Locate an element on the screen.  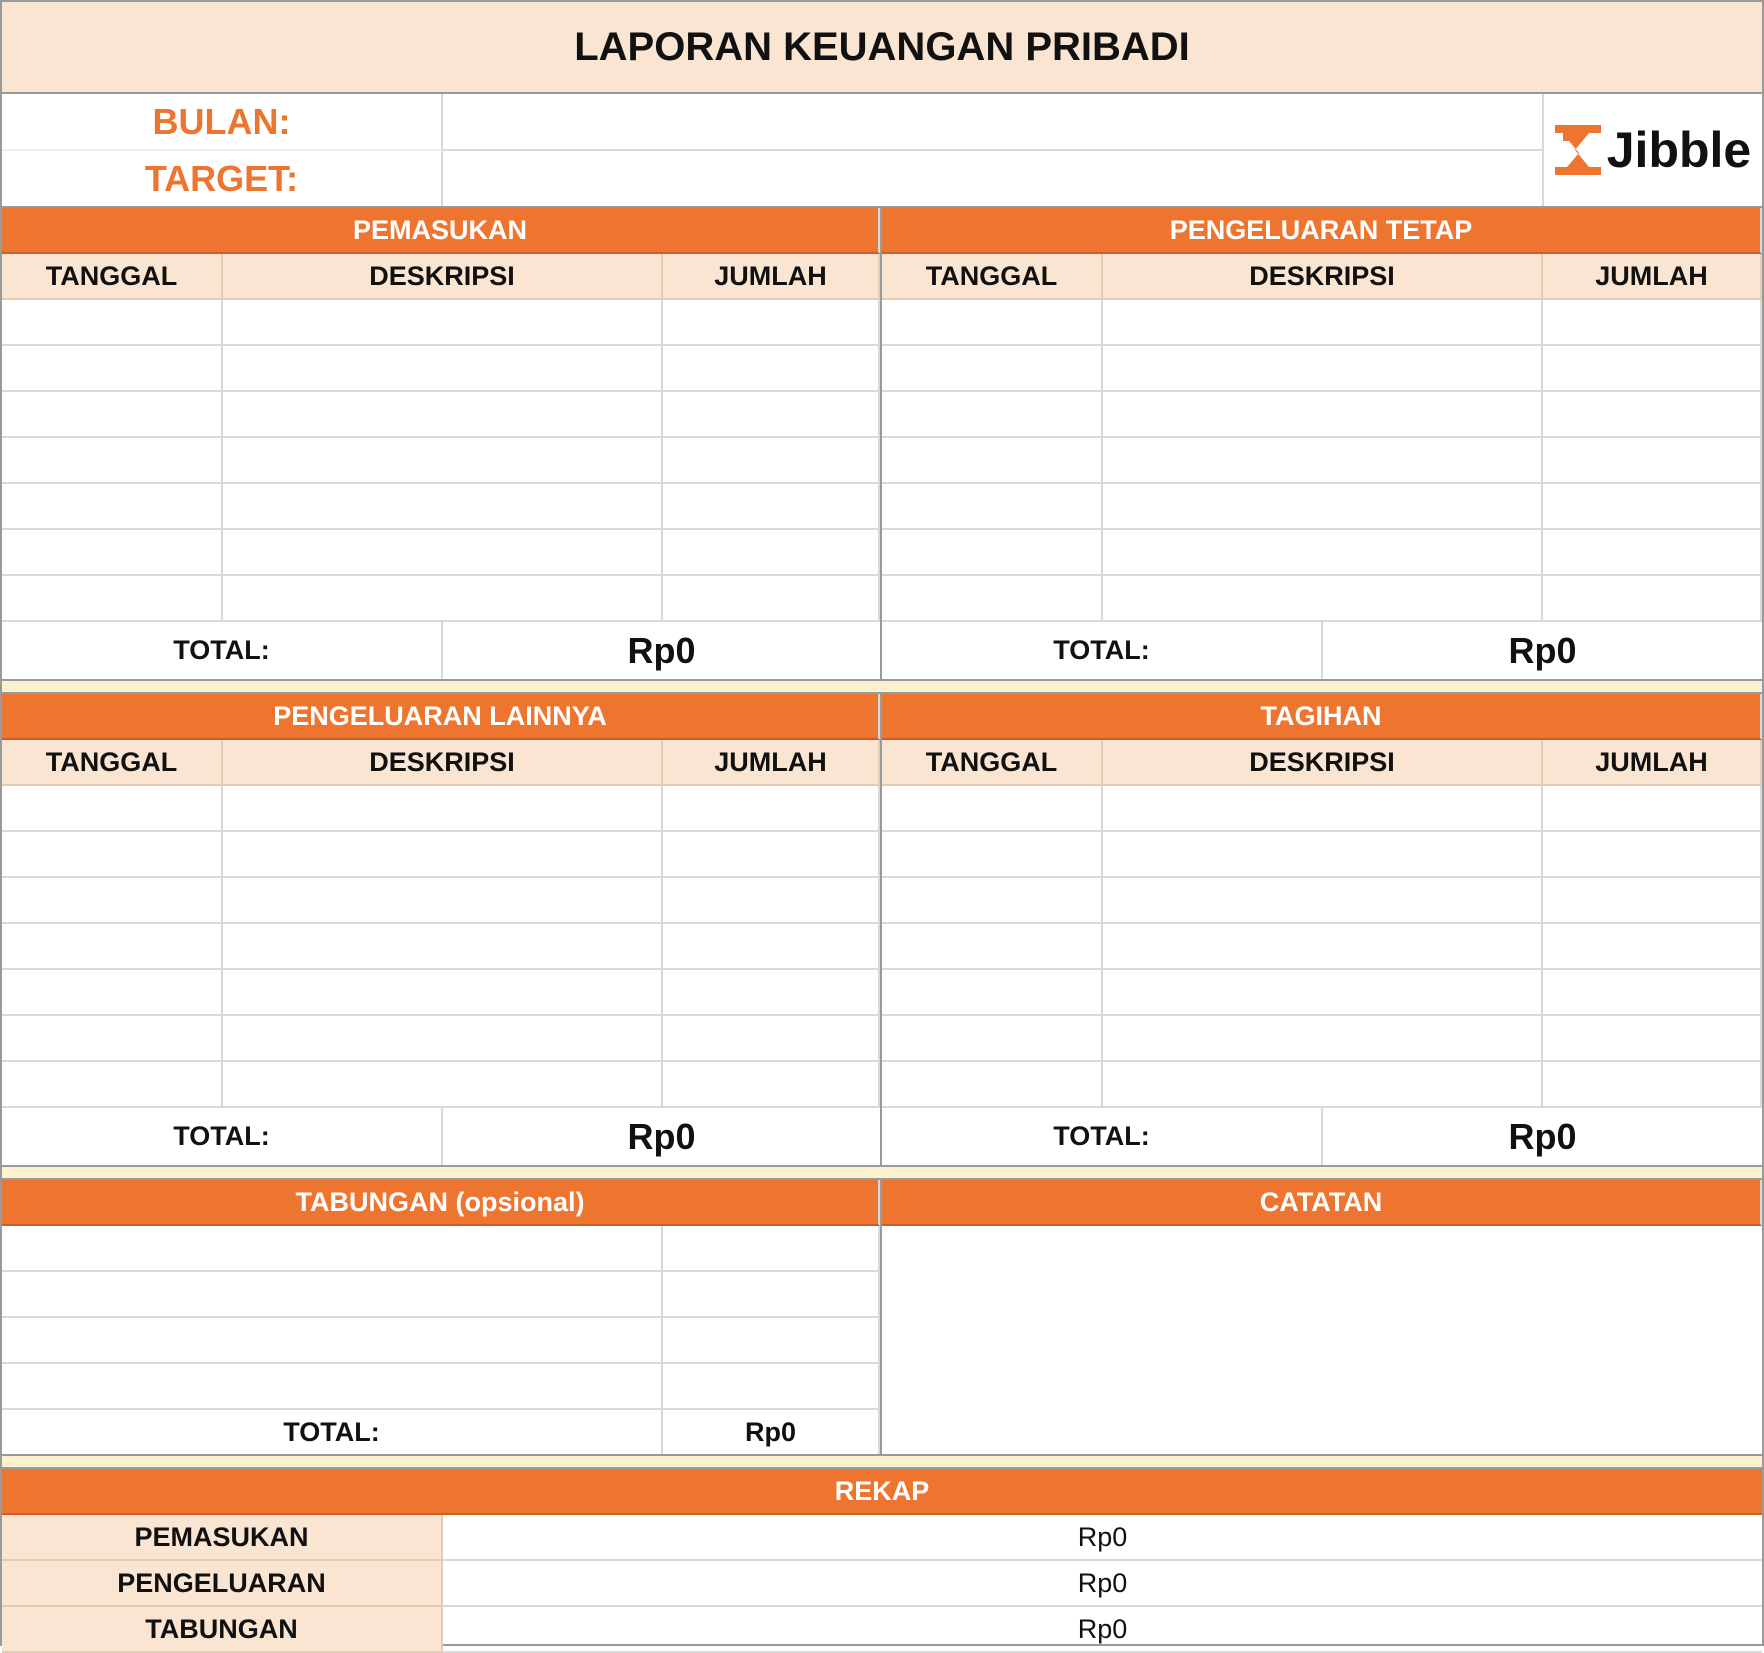
target-input is located at coordinates (993, 178).